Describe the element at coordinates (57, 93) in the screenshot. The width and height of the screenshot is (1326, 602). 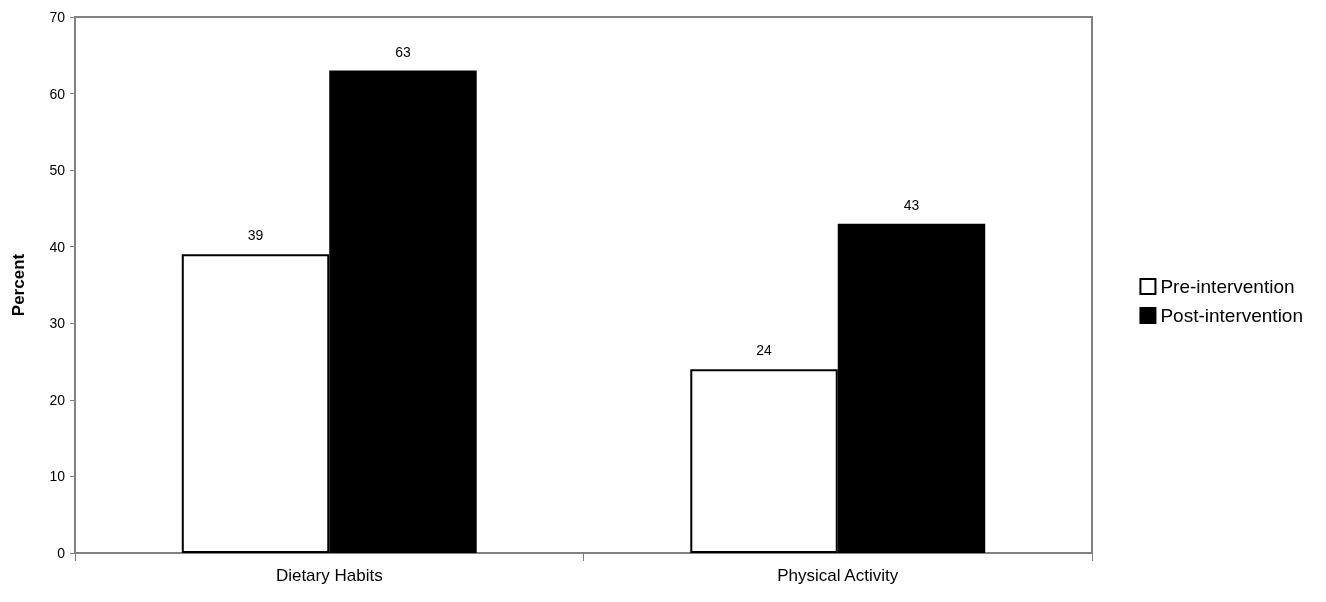
I see `y-tick-label: 60` at that location.